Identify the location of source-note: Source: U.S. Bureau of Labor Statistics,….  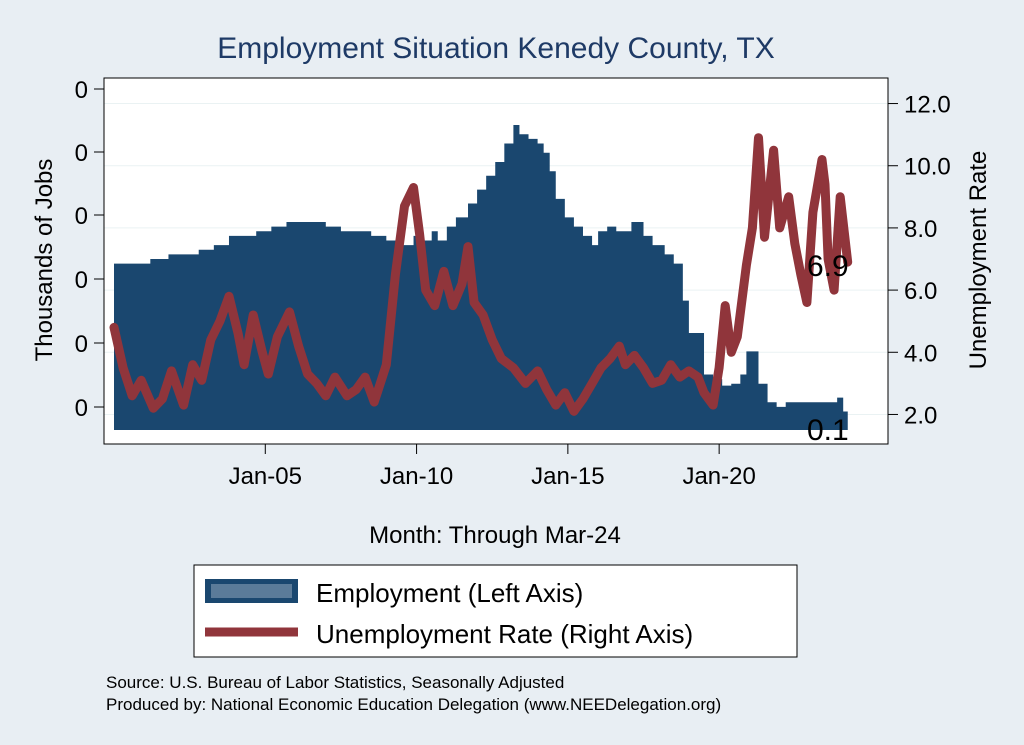
(335, 682).